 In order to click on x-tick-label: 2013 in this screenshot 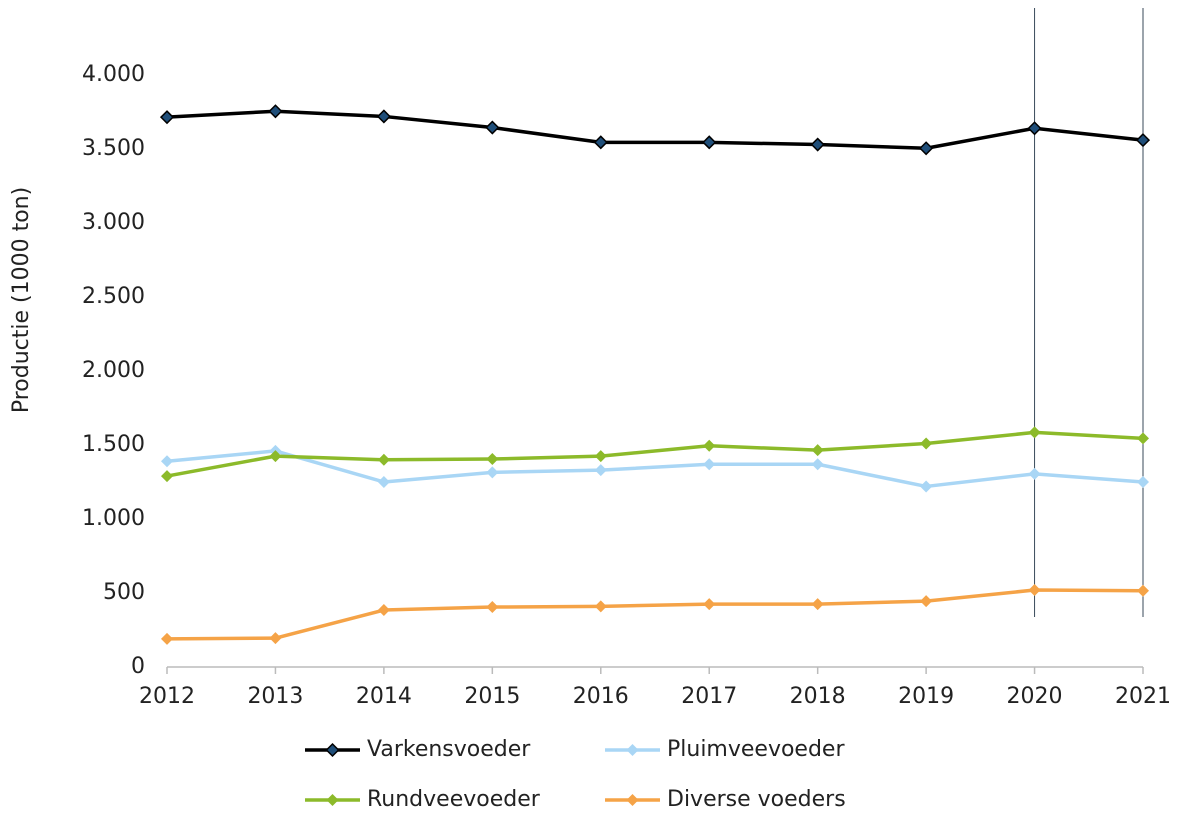, I will do `click(275, 696)`.